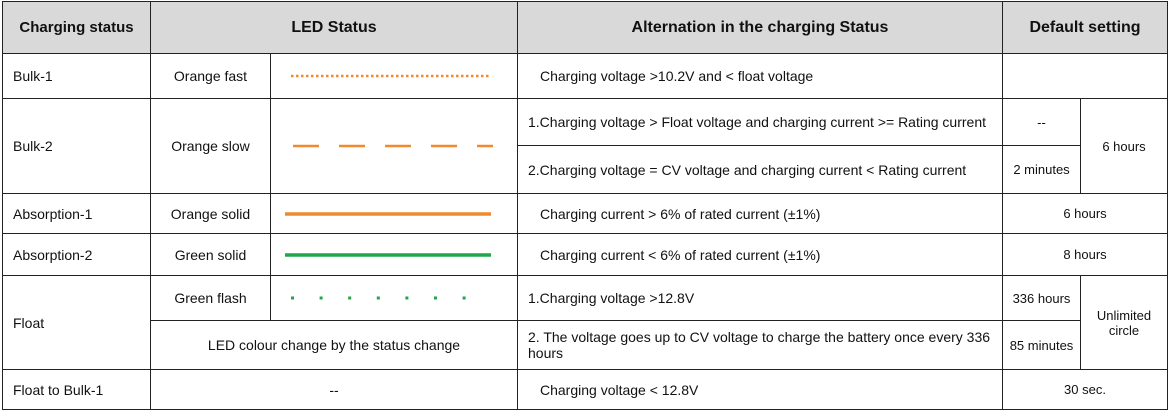 This screenshot has height=411, width=1170. What do you see at coordinates (76, 146) in the screenshot?
I see `status-cell: Bulk-2` at bounding box center [76, 146].